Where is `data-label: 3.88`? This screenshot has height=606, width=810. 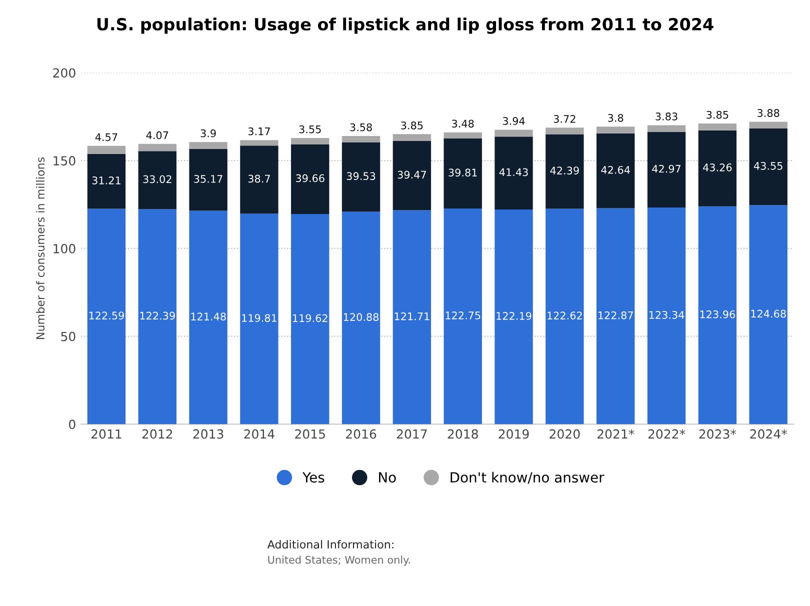
data-label: 3.88 is located at coordinates (769, 113).